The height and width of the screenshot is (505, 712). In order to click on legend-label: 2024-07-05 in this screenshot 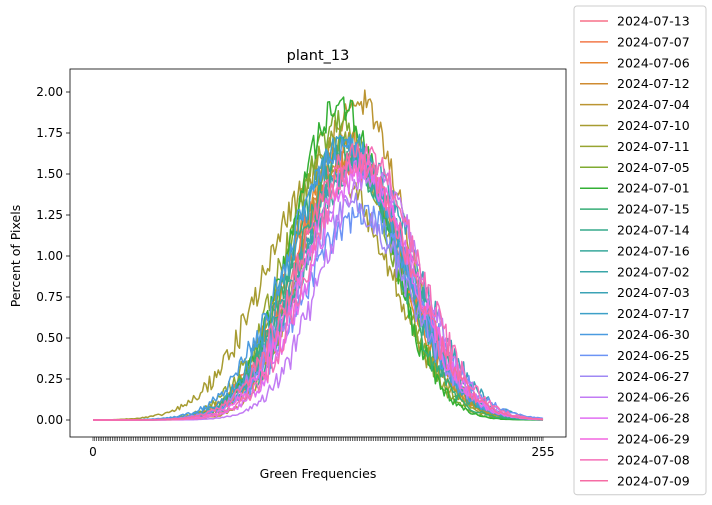, I will do `click(653, 167)`.